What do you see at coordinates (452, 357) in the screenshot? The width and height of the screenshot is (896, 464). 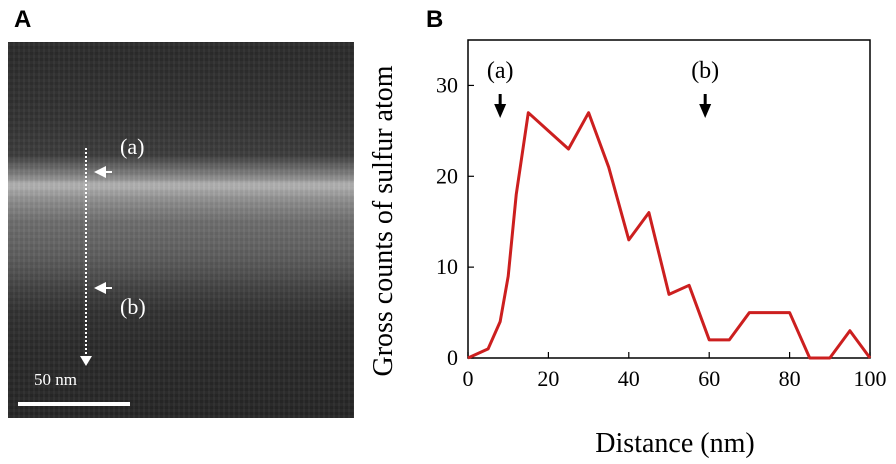 I see `y-tick-label: 0` at bounding box center [452, 357].